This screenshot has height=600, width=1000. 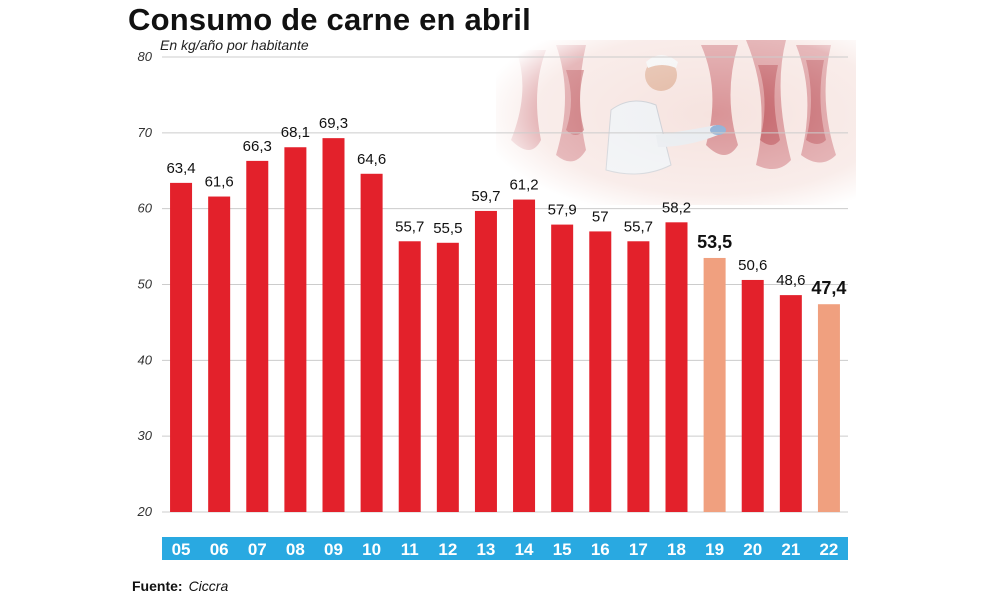 What do you see at coordinates (409, 226) in the screenshot?
I see `data-label-11: 55,7` at bounding box center [409, 226].